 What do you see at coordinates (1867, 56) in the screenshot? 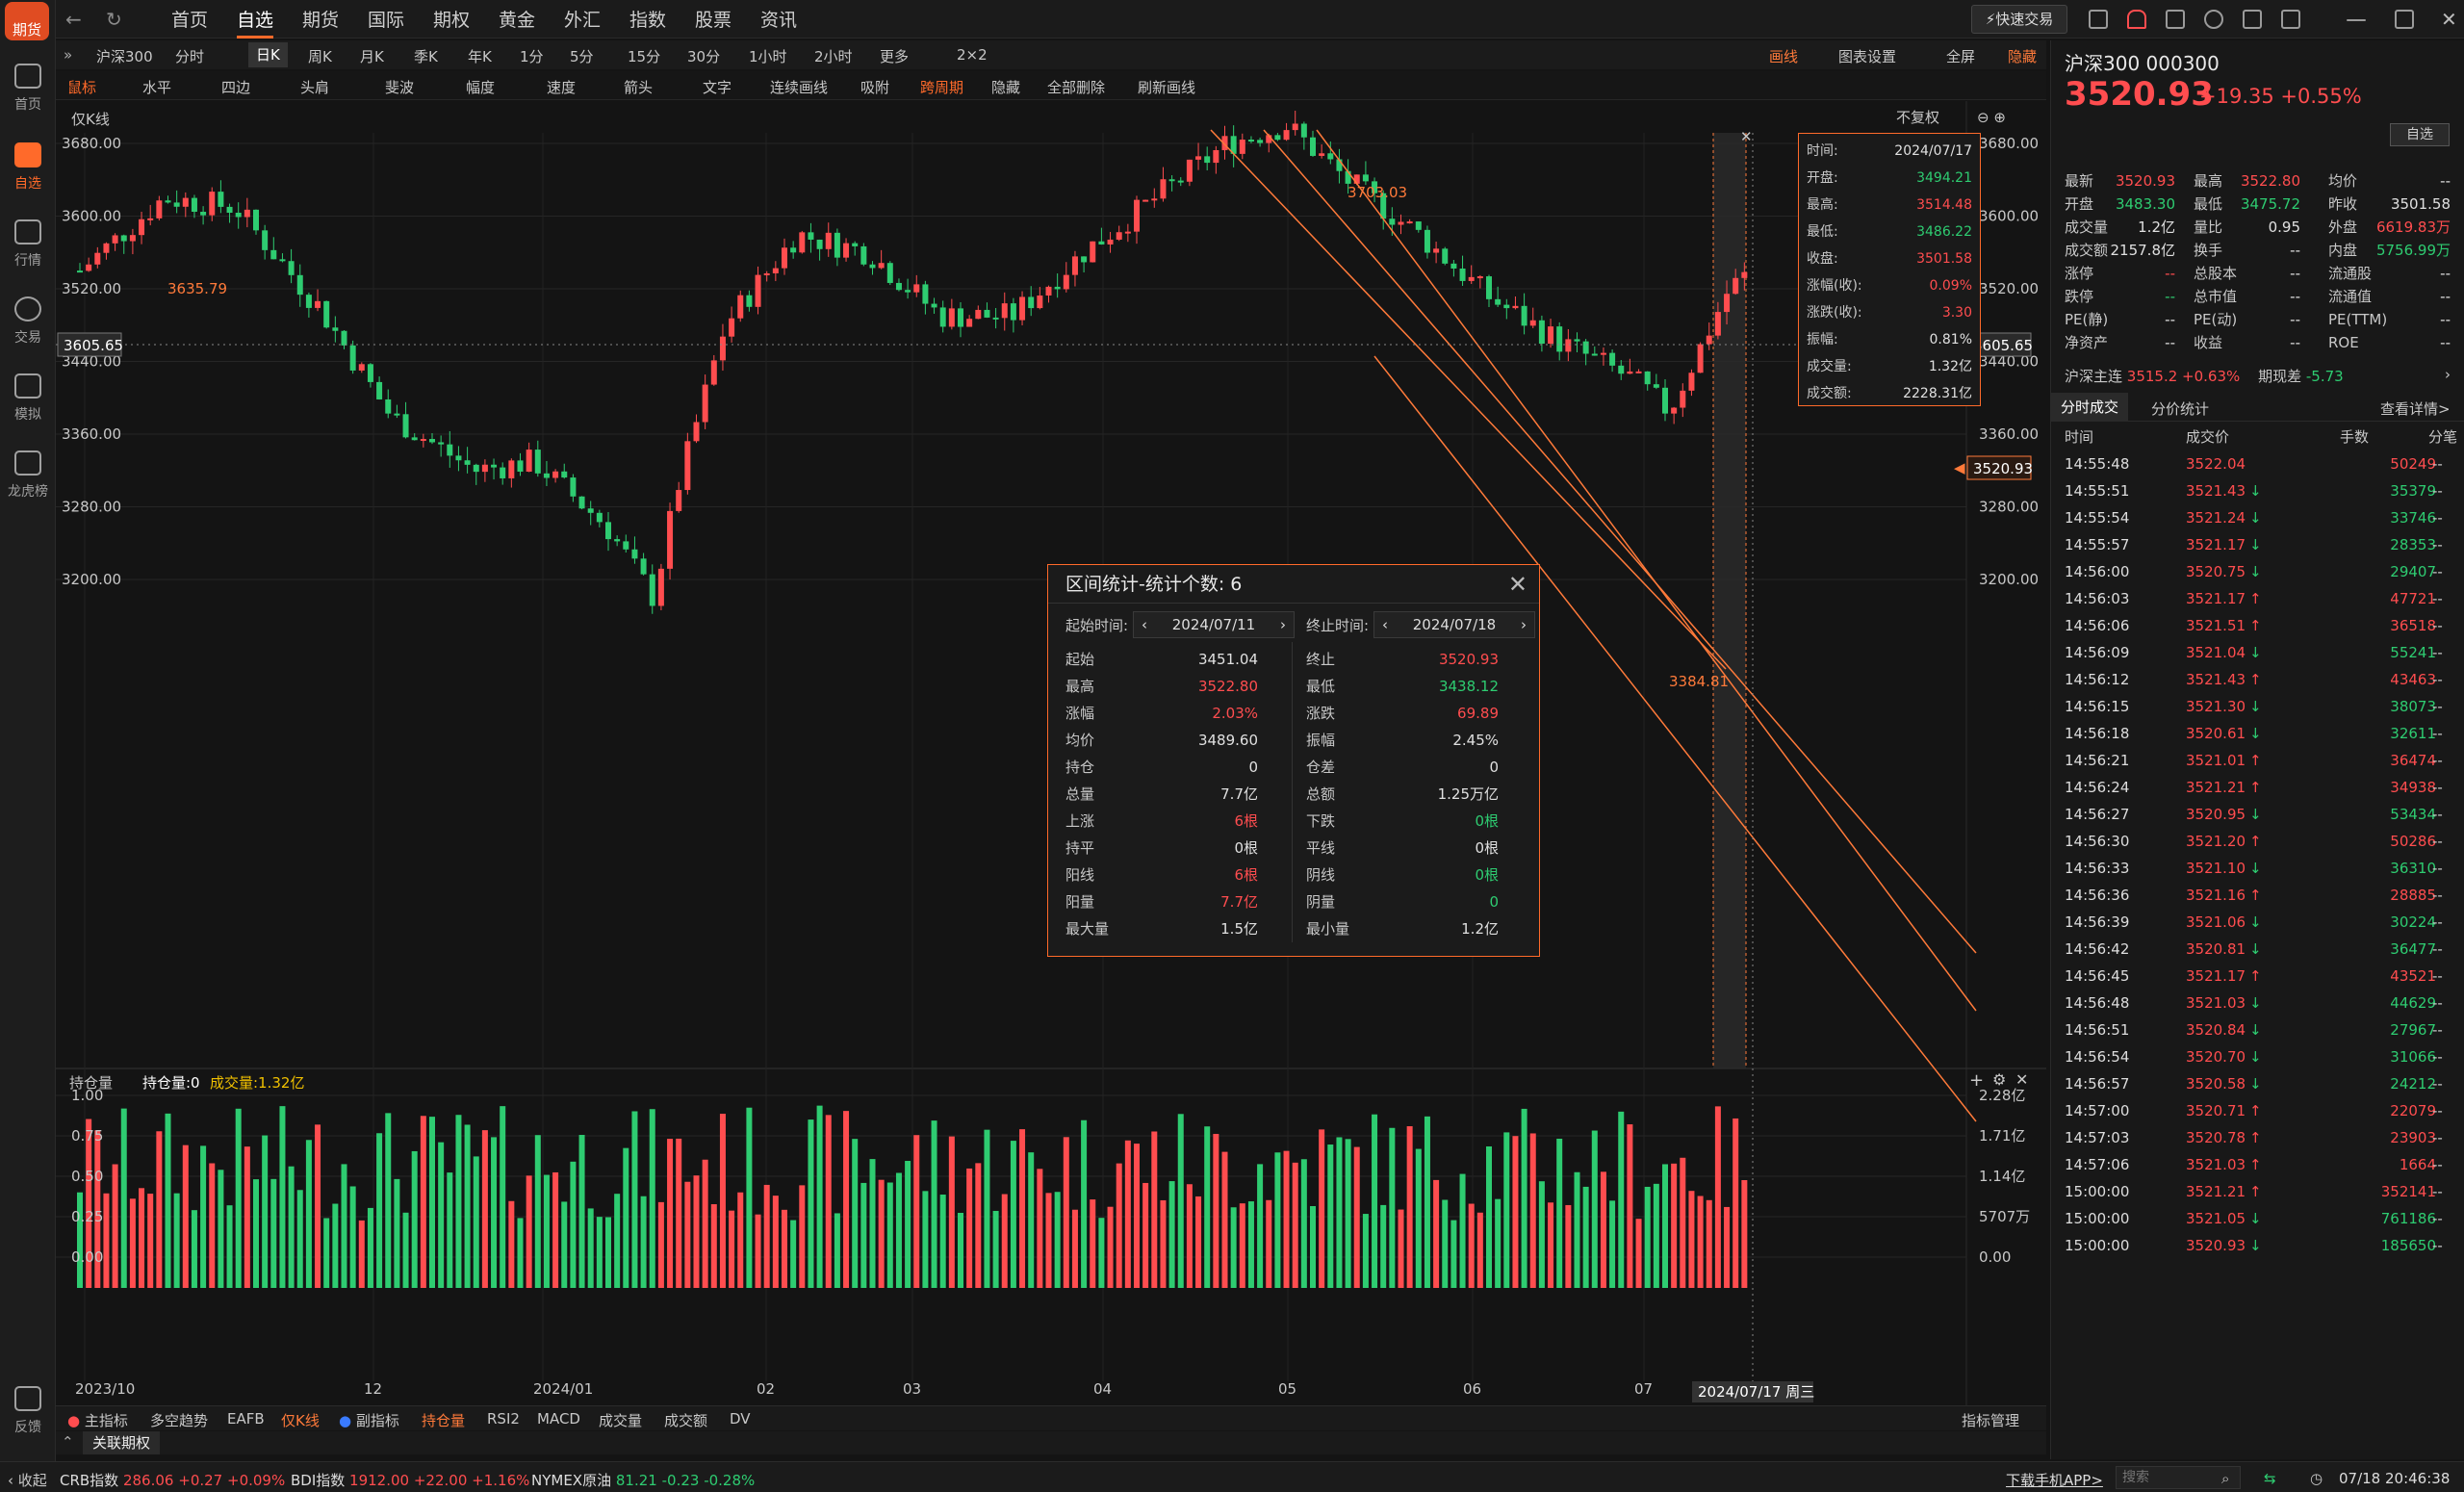
I see `chart-settings-button: 图表设置` at bounding box center [1867, 56].